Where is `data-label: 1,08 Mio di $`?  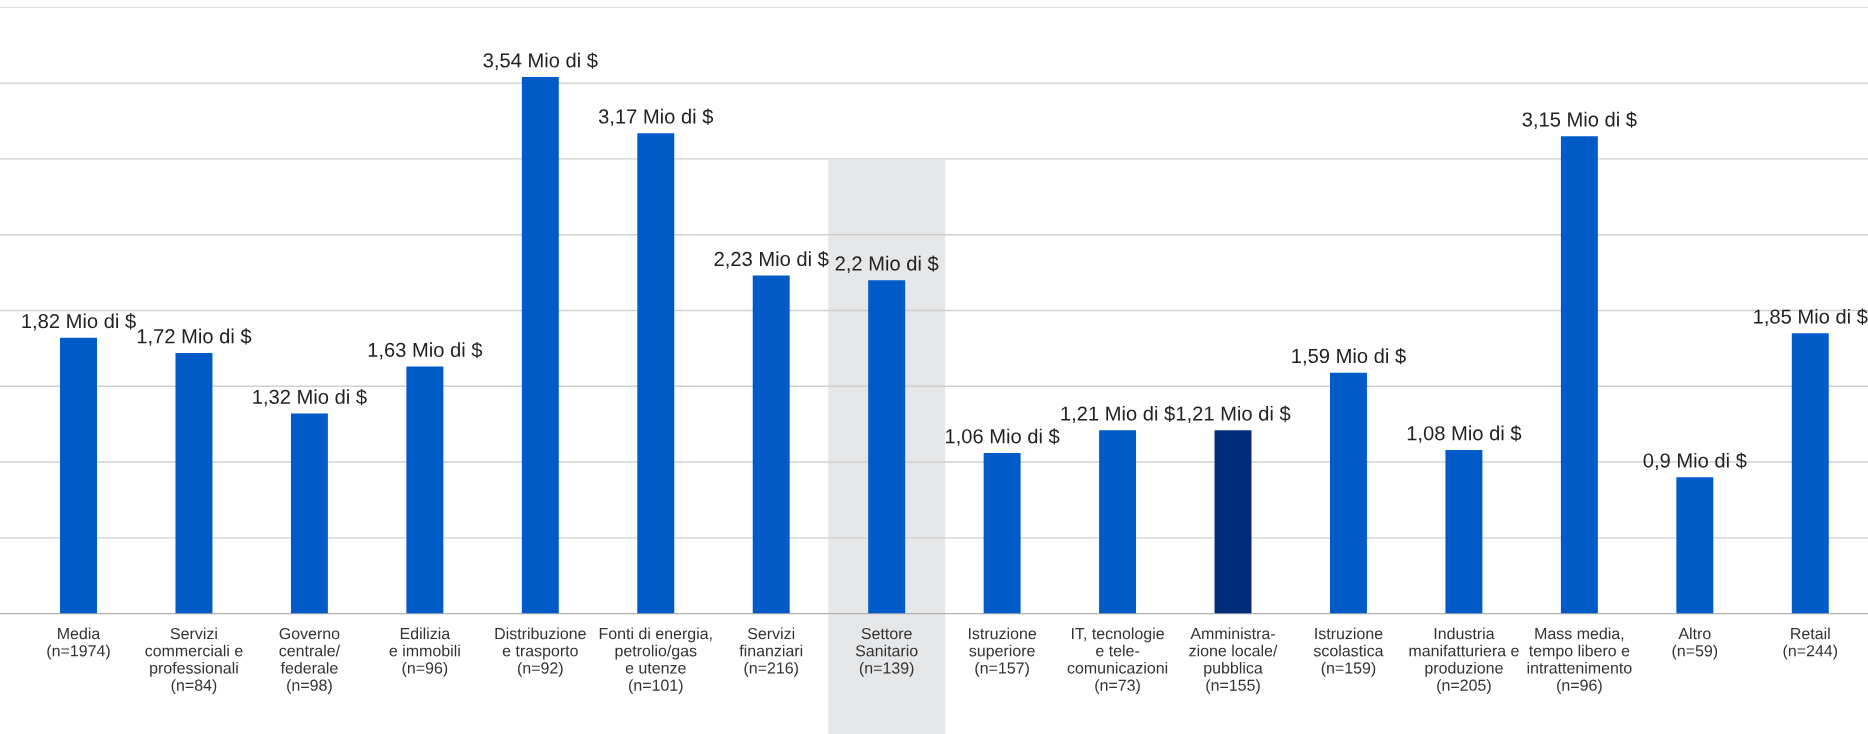 data-label: 1,08 Mio di $ is located at coordinates (1464, 434).